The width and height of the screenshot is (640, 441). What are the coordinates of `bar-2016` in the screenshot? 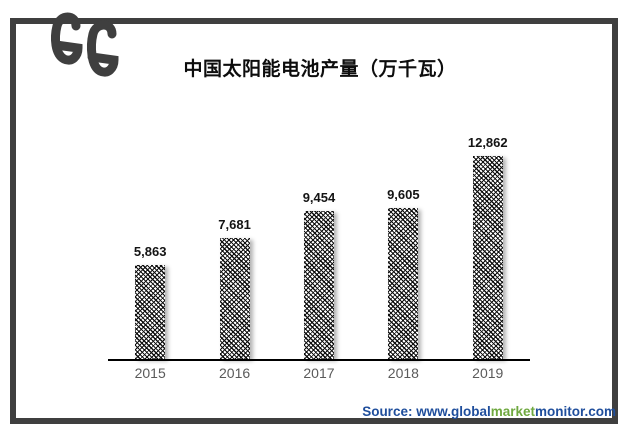 It's located at (234, 298).